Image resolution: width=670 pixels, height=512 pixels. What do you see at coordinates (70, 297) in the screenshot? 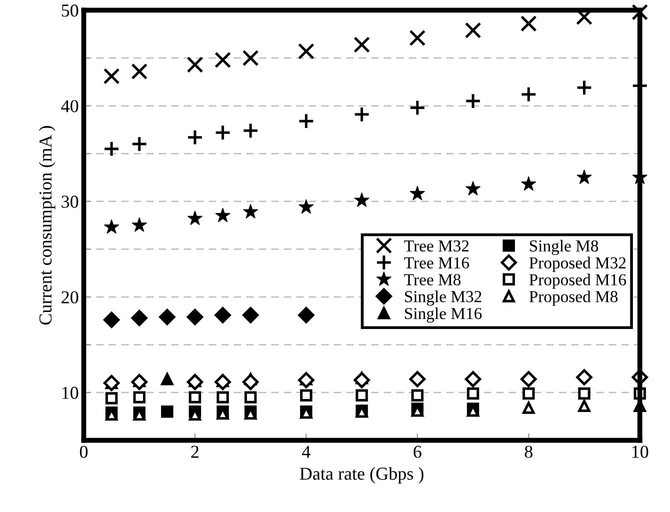
I see `y-tick-label: 20` at bounding box center [70, 297].